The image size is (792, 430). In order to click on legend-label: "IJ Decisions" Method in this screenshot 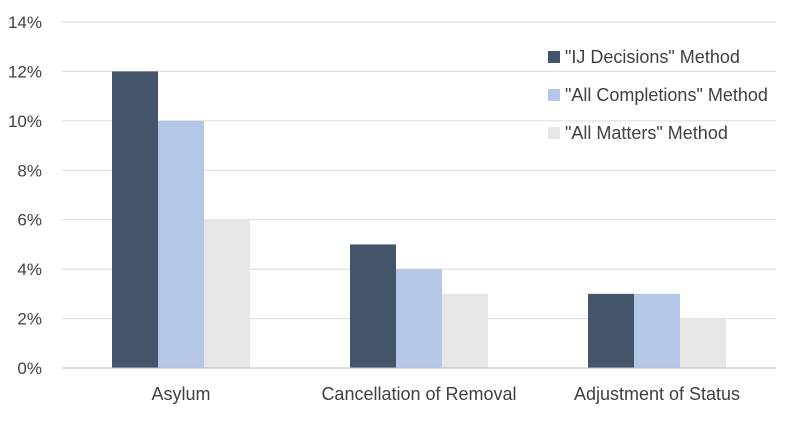, I will do `click(652, 57)`.